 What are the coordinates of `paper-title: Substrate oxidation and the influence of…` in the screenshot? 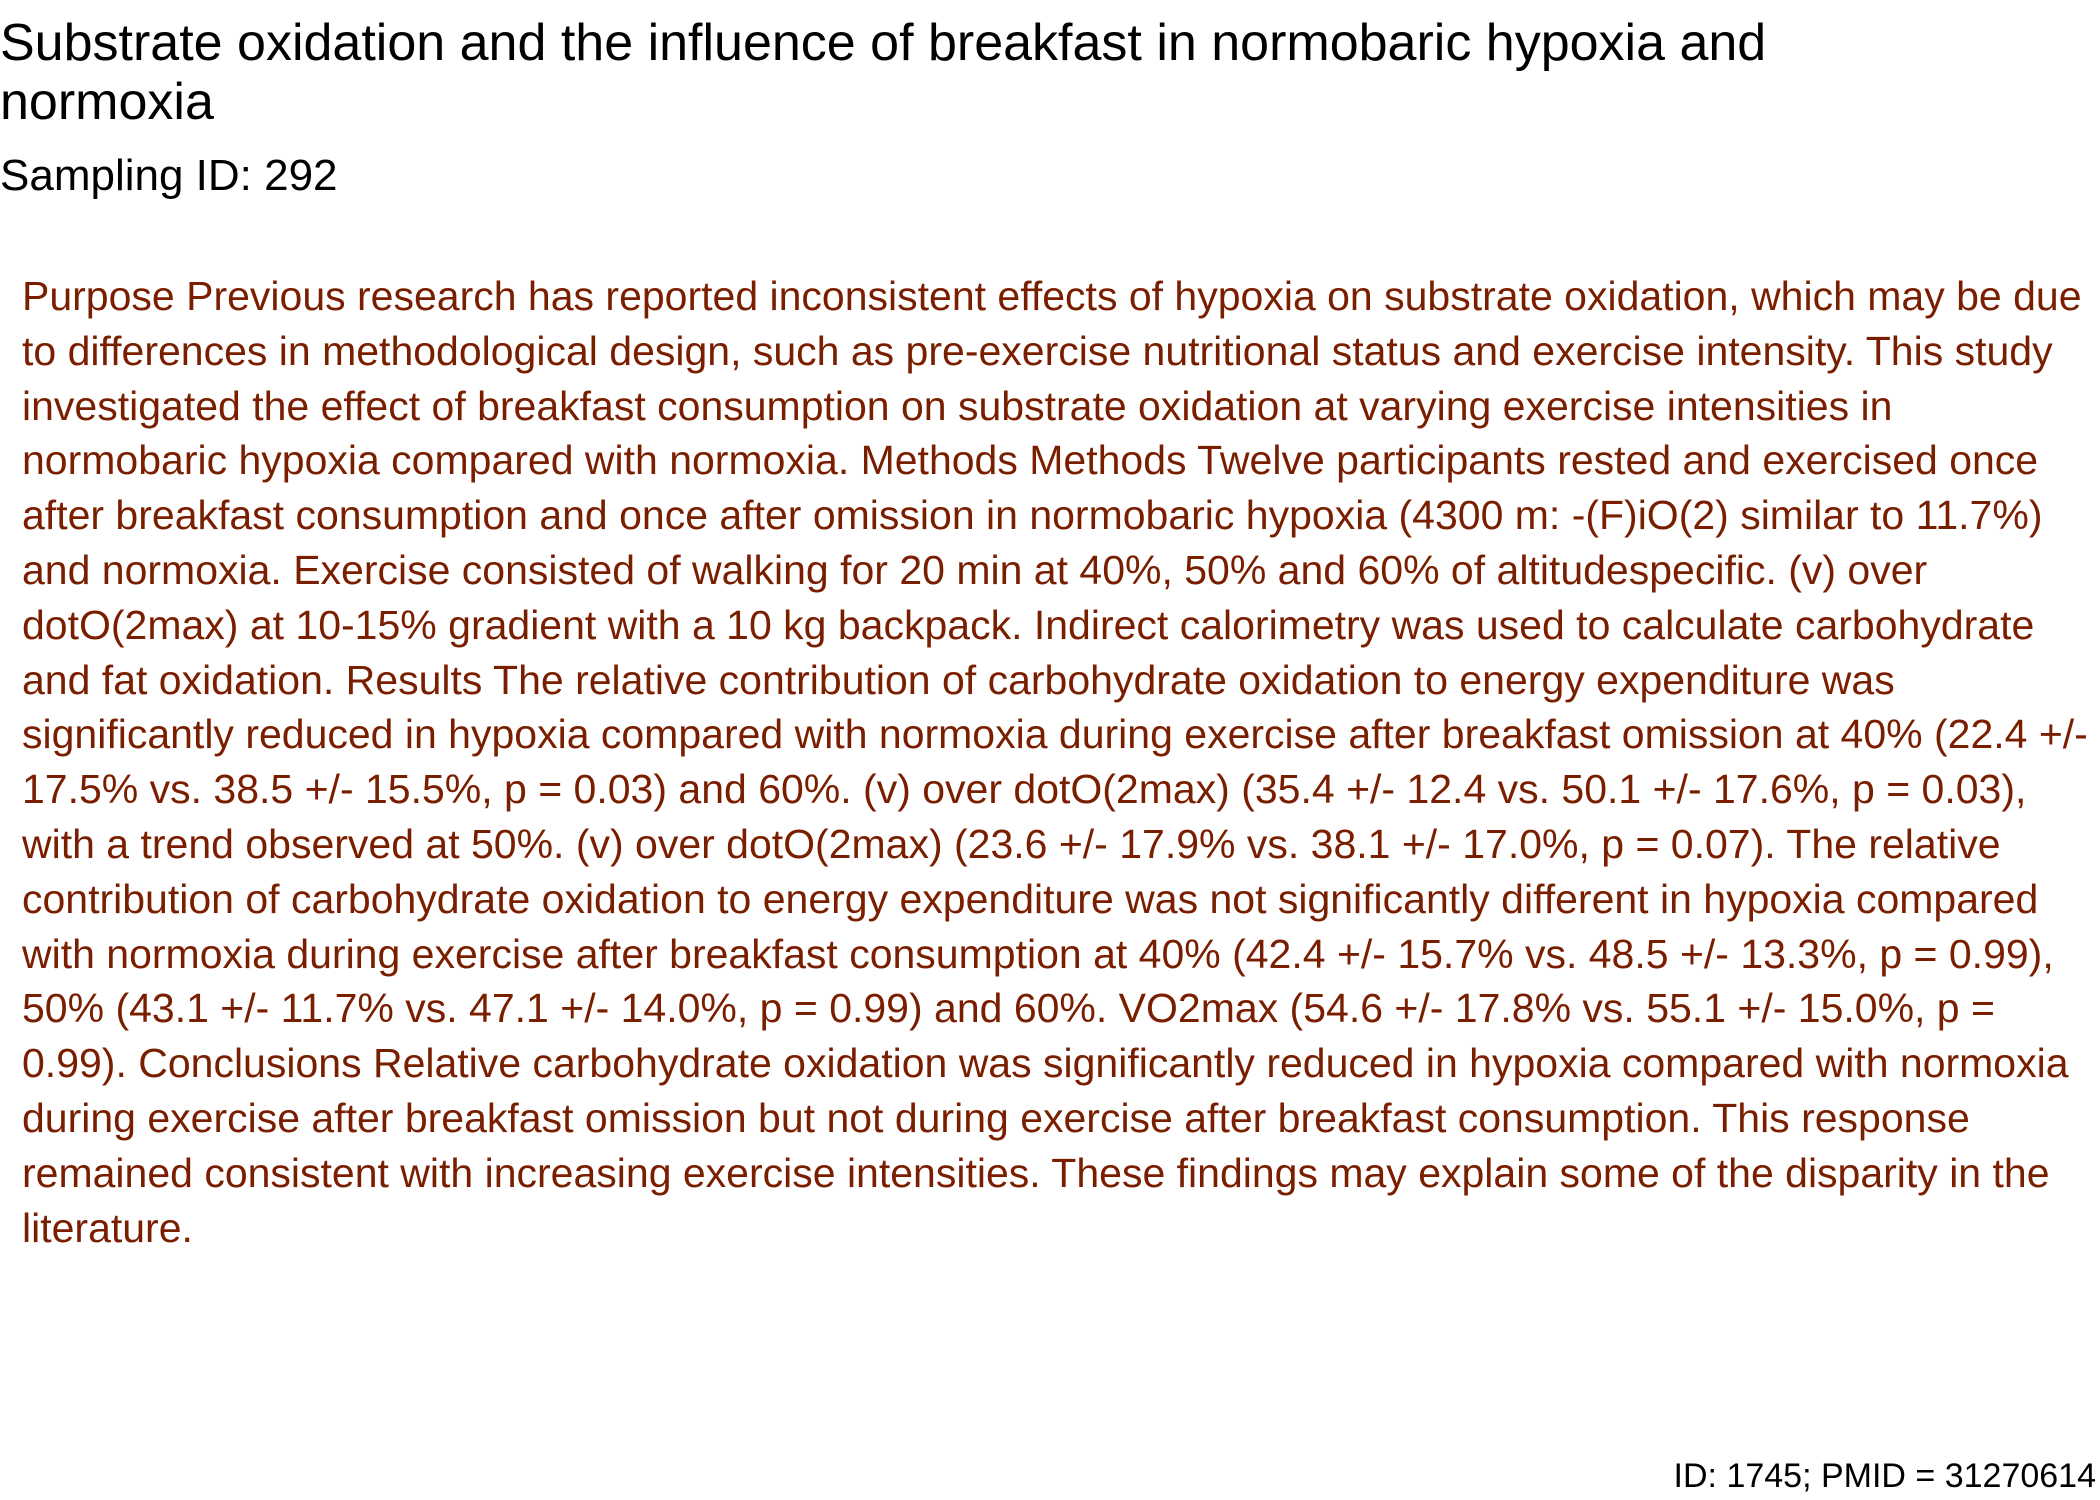 It's located at (883, 72).